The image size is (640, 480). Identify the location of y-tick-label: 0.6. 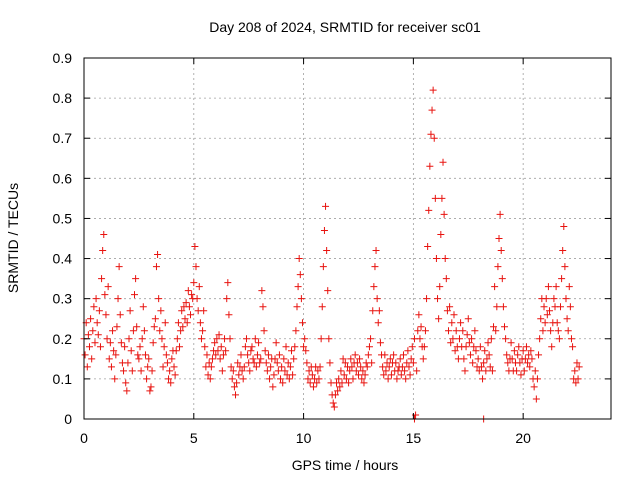
(63, 178).